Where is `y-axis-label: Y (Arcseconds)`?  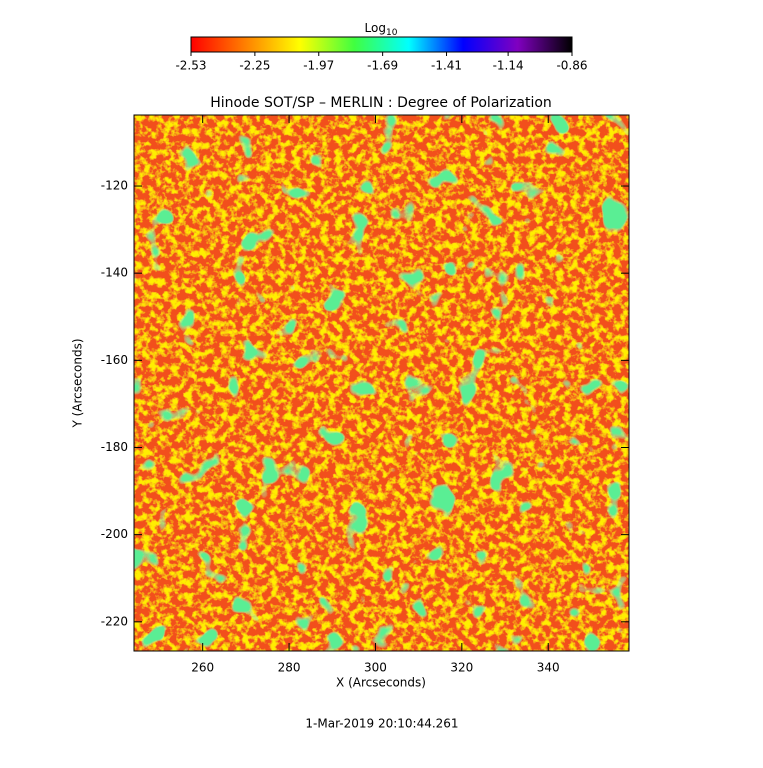 y-axis-label: Y (Arcseconds) is located at coordinates (78, 383).